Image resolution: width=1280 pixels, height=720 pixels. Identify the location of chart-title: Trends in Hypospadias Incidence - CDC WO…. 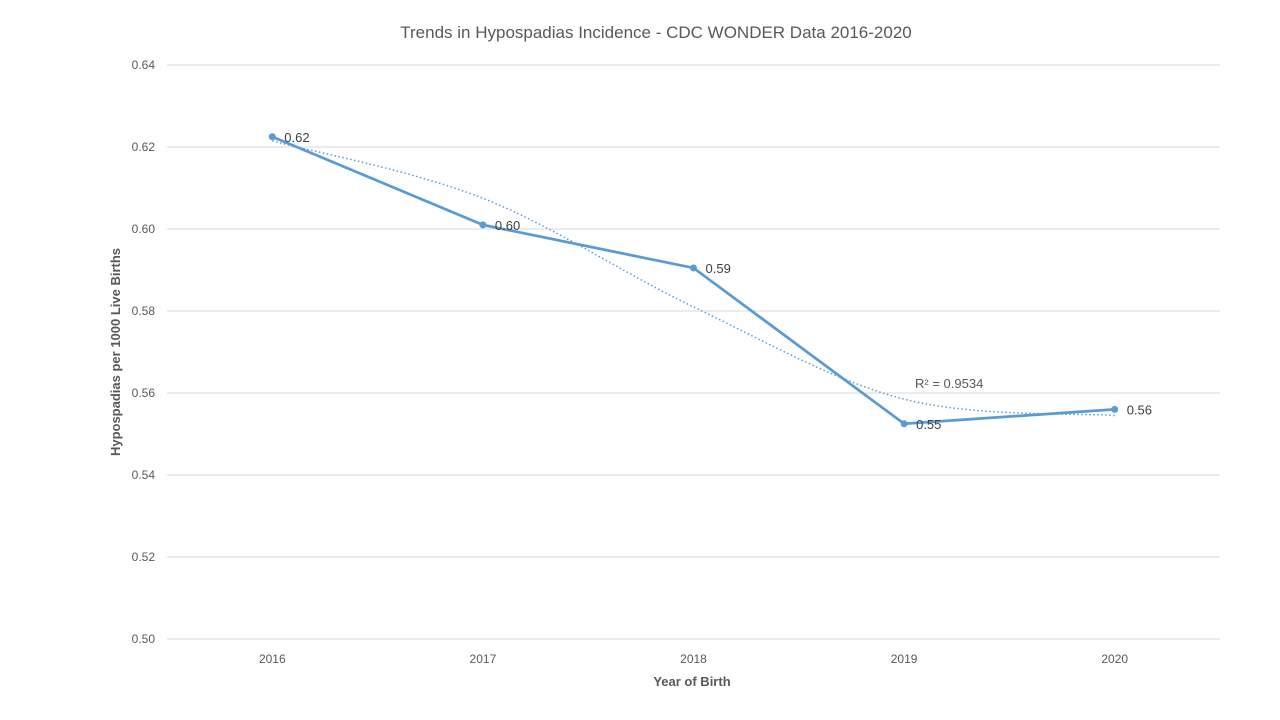
(656, 32).